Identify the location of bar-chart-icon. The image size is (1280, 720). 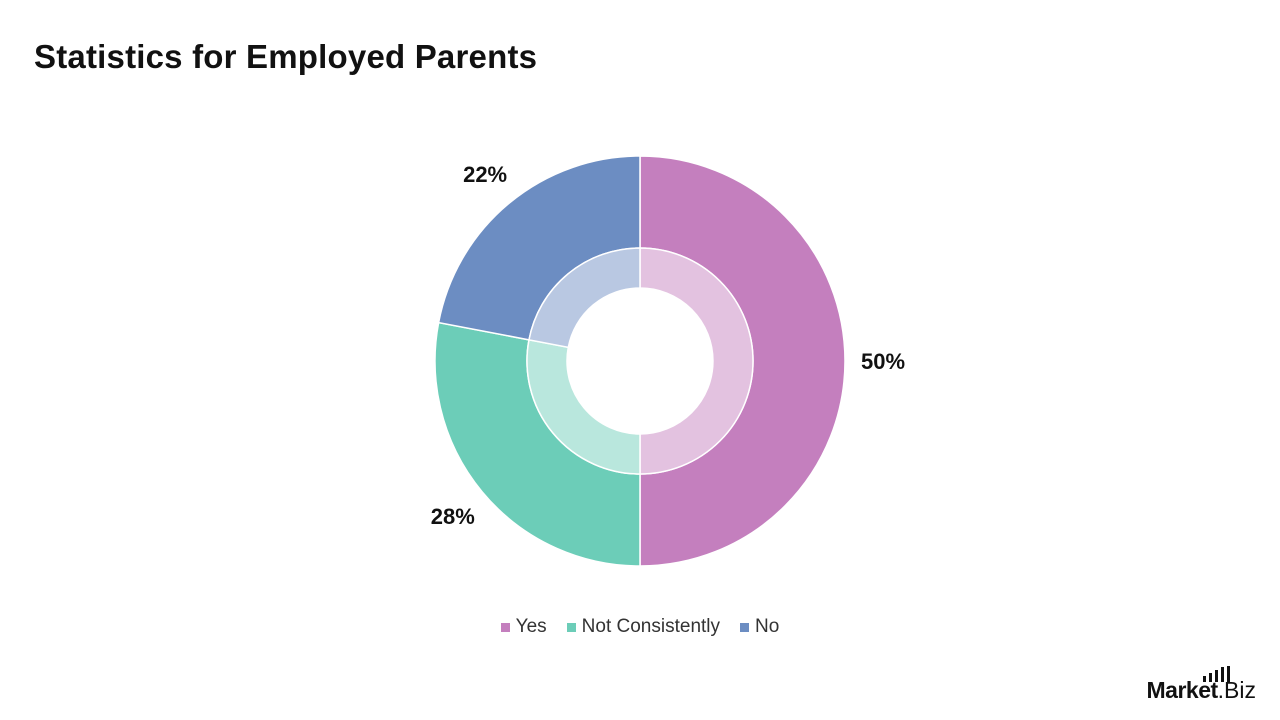
(1216, 674).